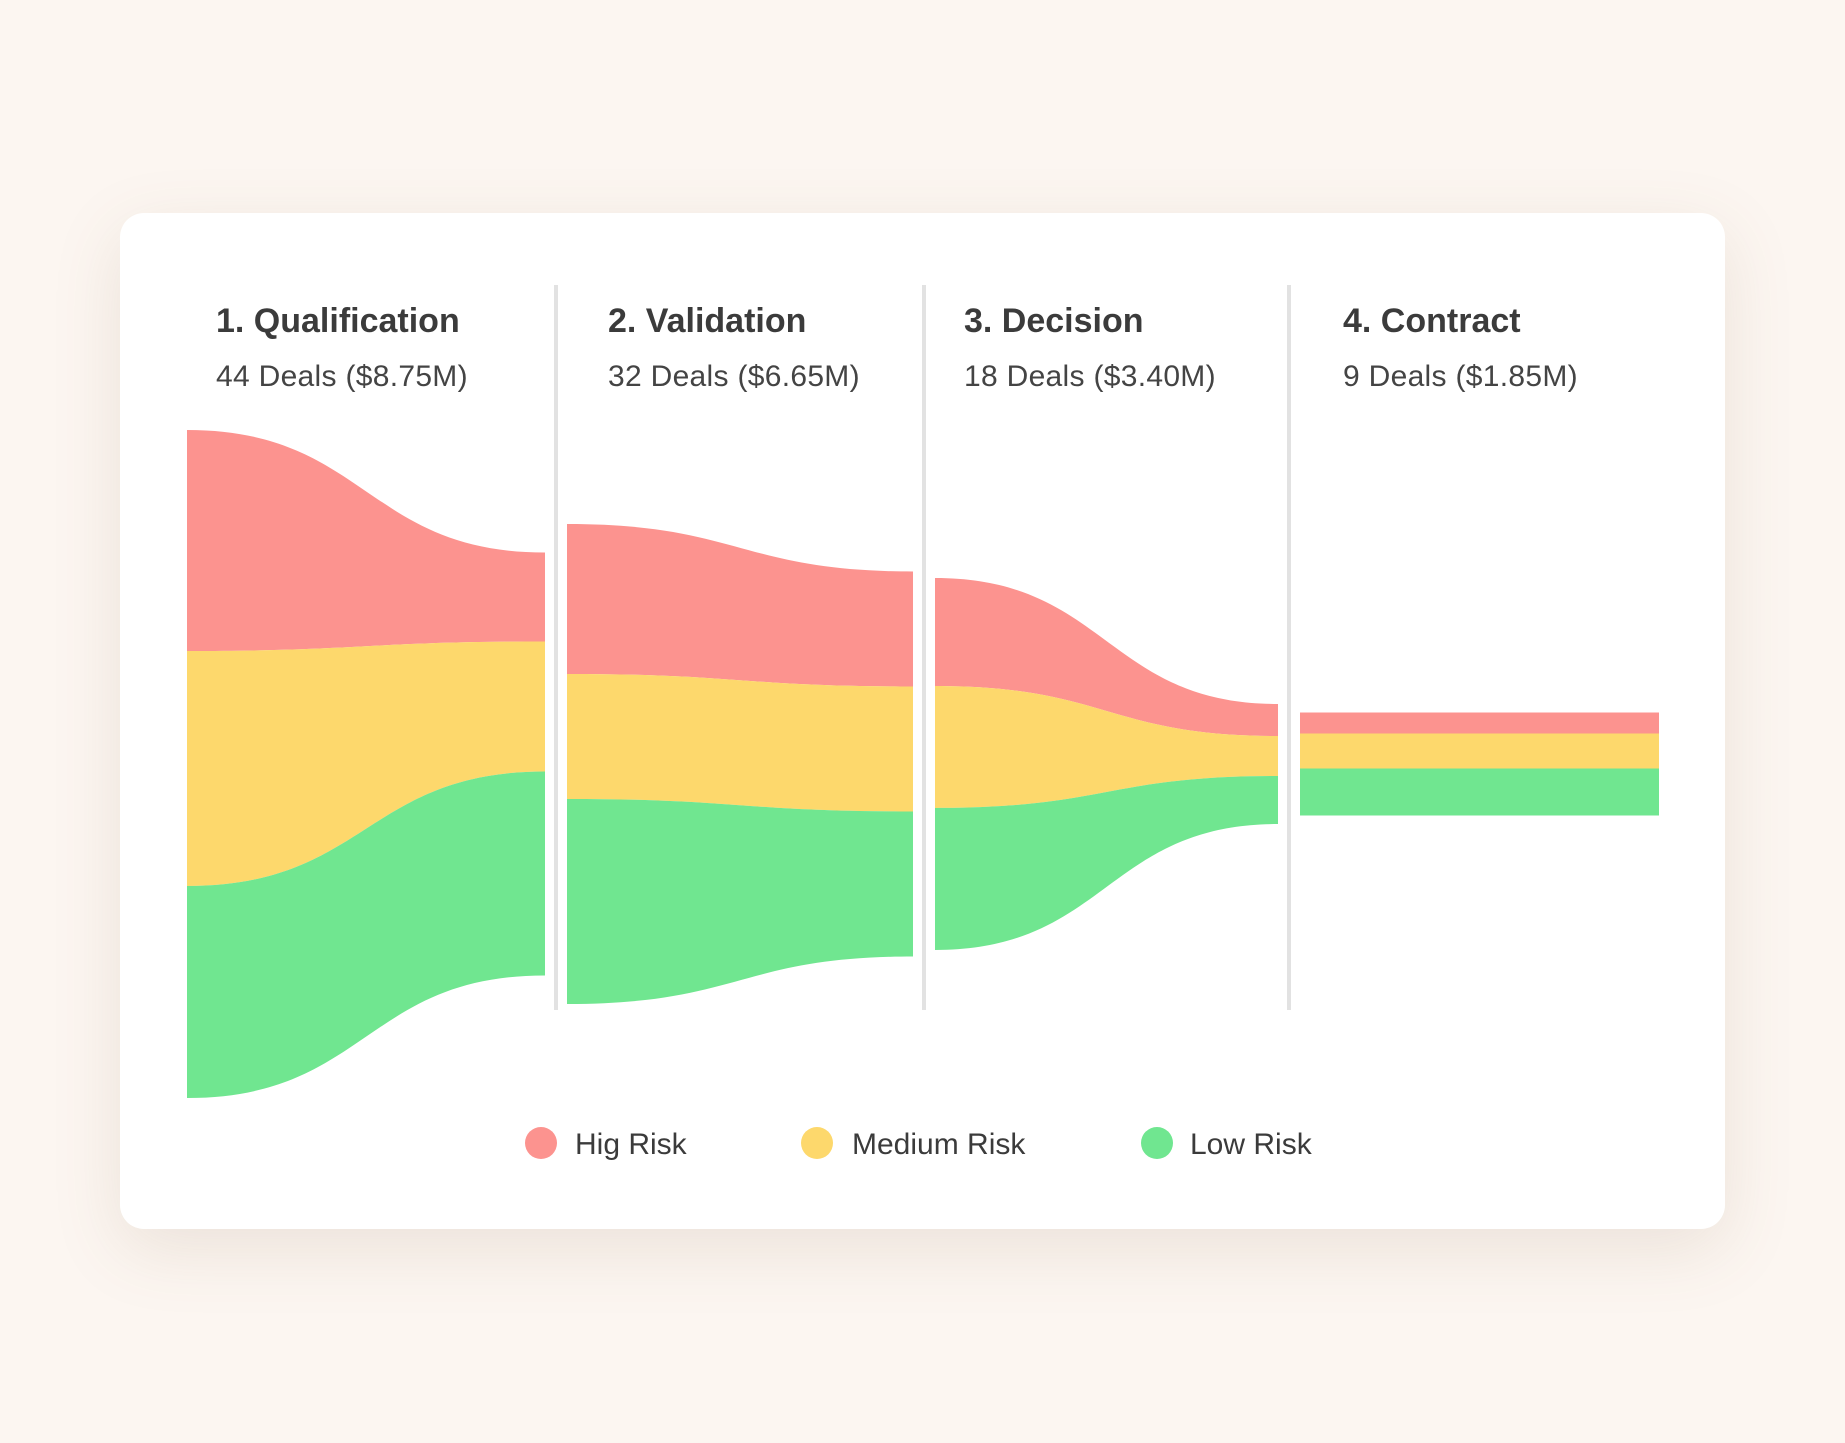  What do you see at coordinates (366, 934) in the screenshot?
I see `band-stage-1-low-risk` at bounding box center [366, 934].